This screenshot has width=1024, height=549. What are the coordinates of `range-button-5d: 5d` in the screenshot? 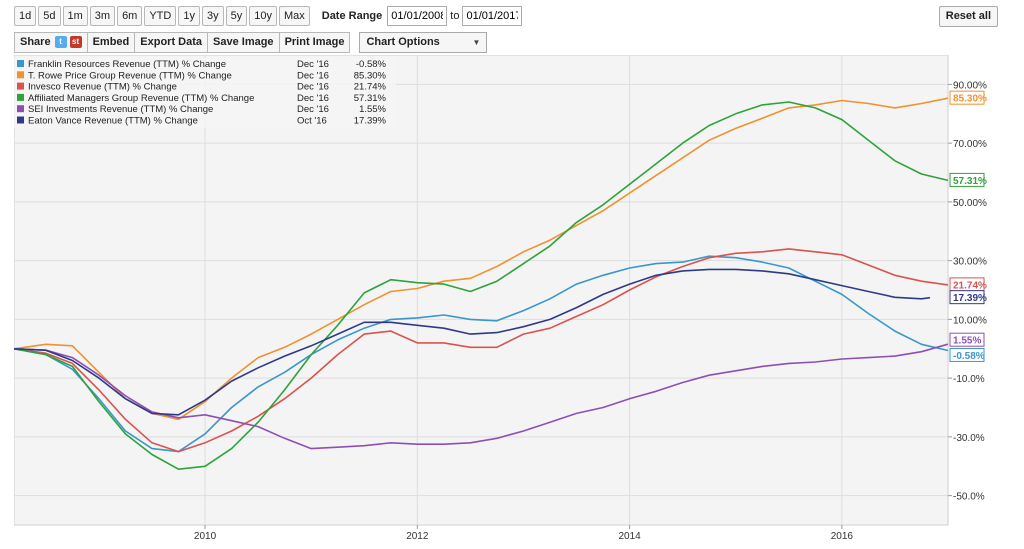 It's located at (49, 16).